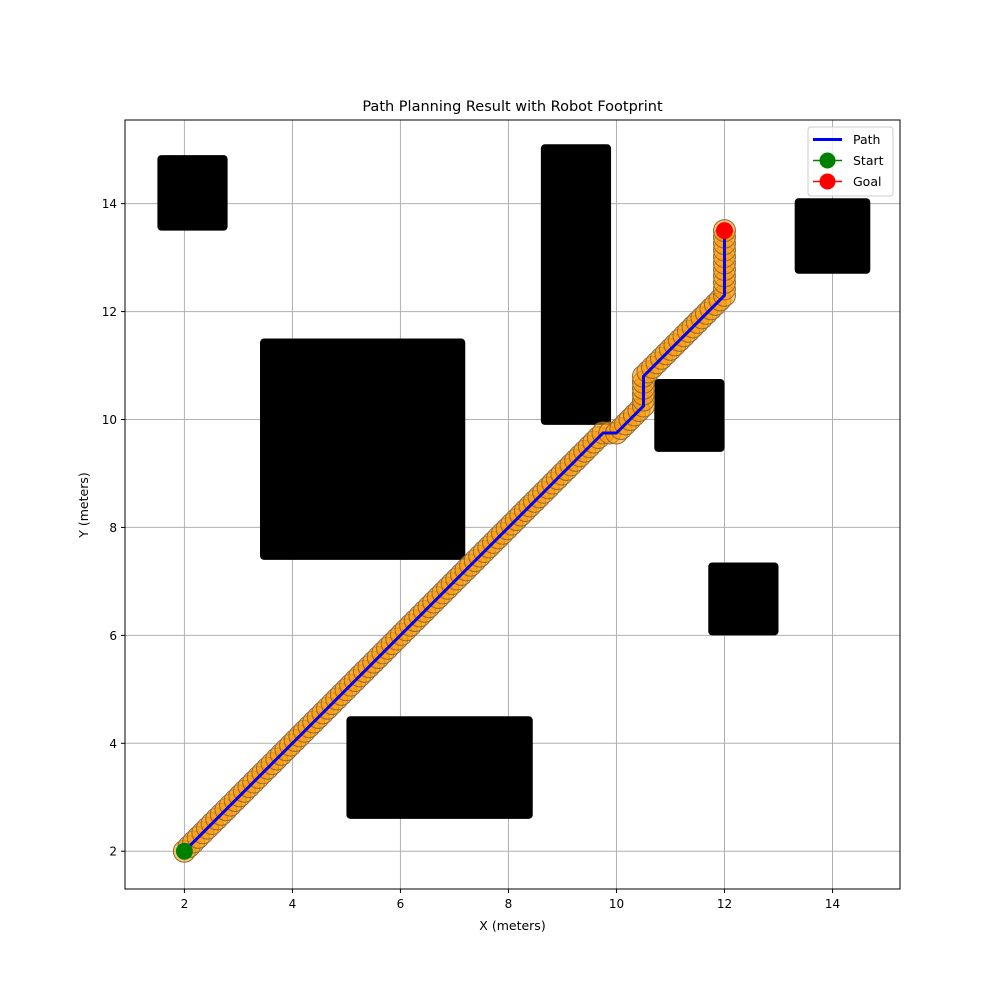  I want to click on legend-goal-label: Goal, so click(867, 181).